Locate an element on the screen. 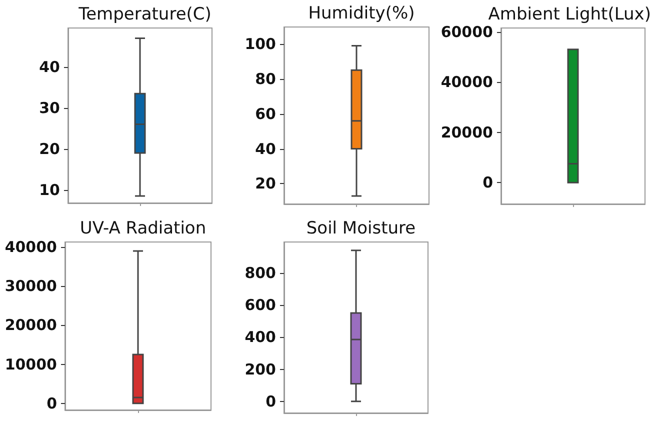 The image size is (654, 421). y-tick-label: 80 is located at coordinates (265, 79).